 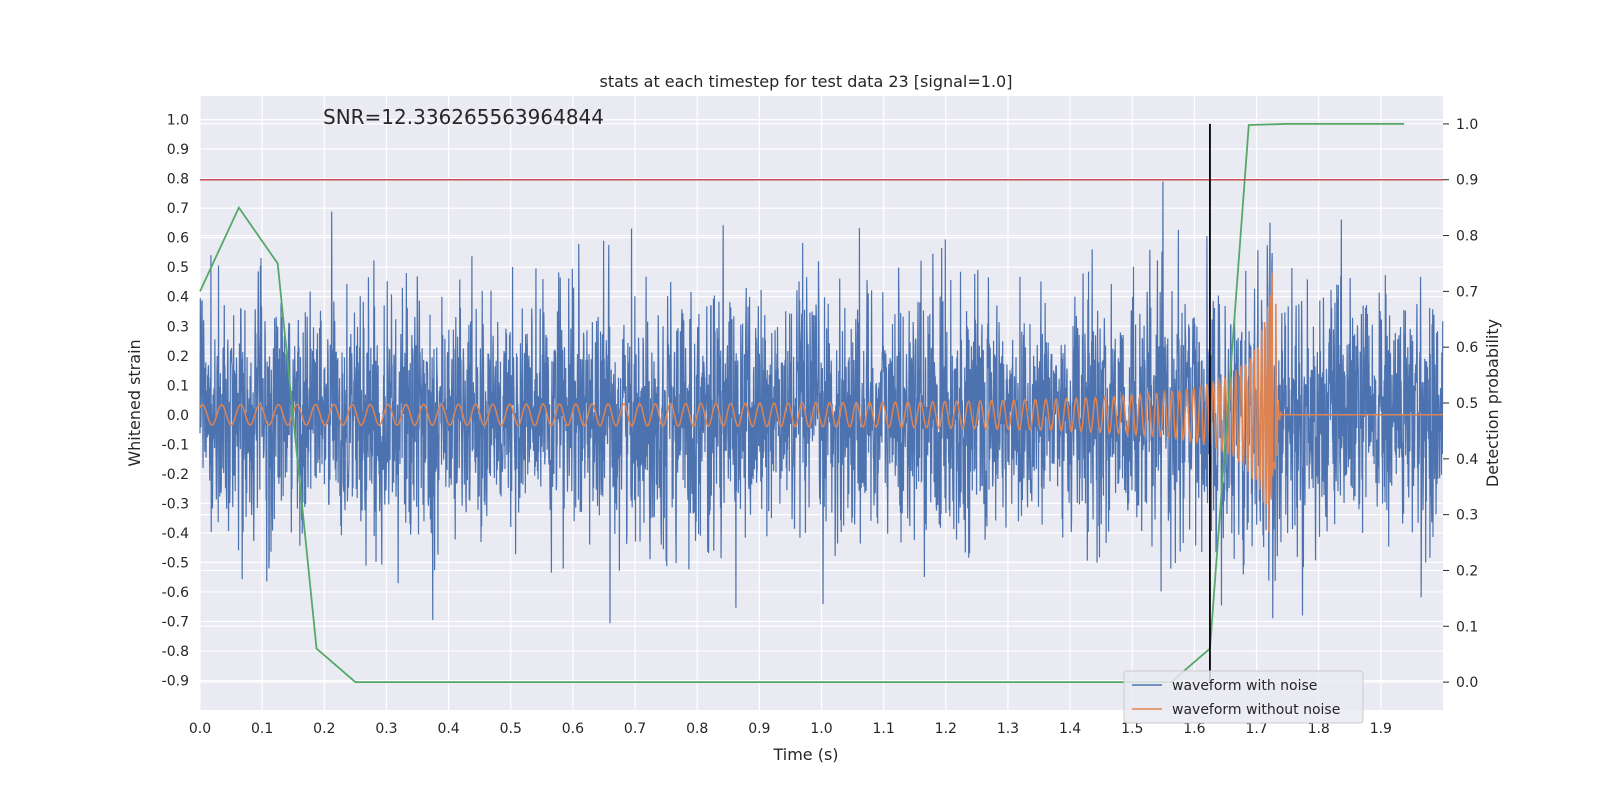 I want to click on y-tick-label: 0.7, so click(x=178, y=209).